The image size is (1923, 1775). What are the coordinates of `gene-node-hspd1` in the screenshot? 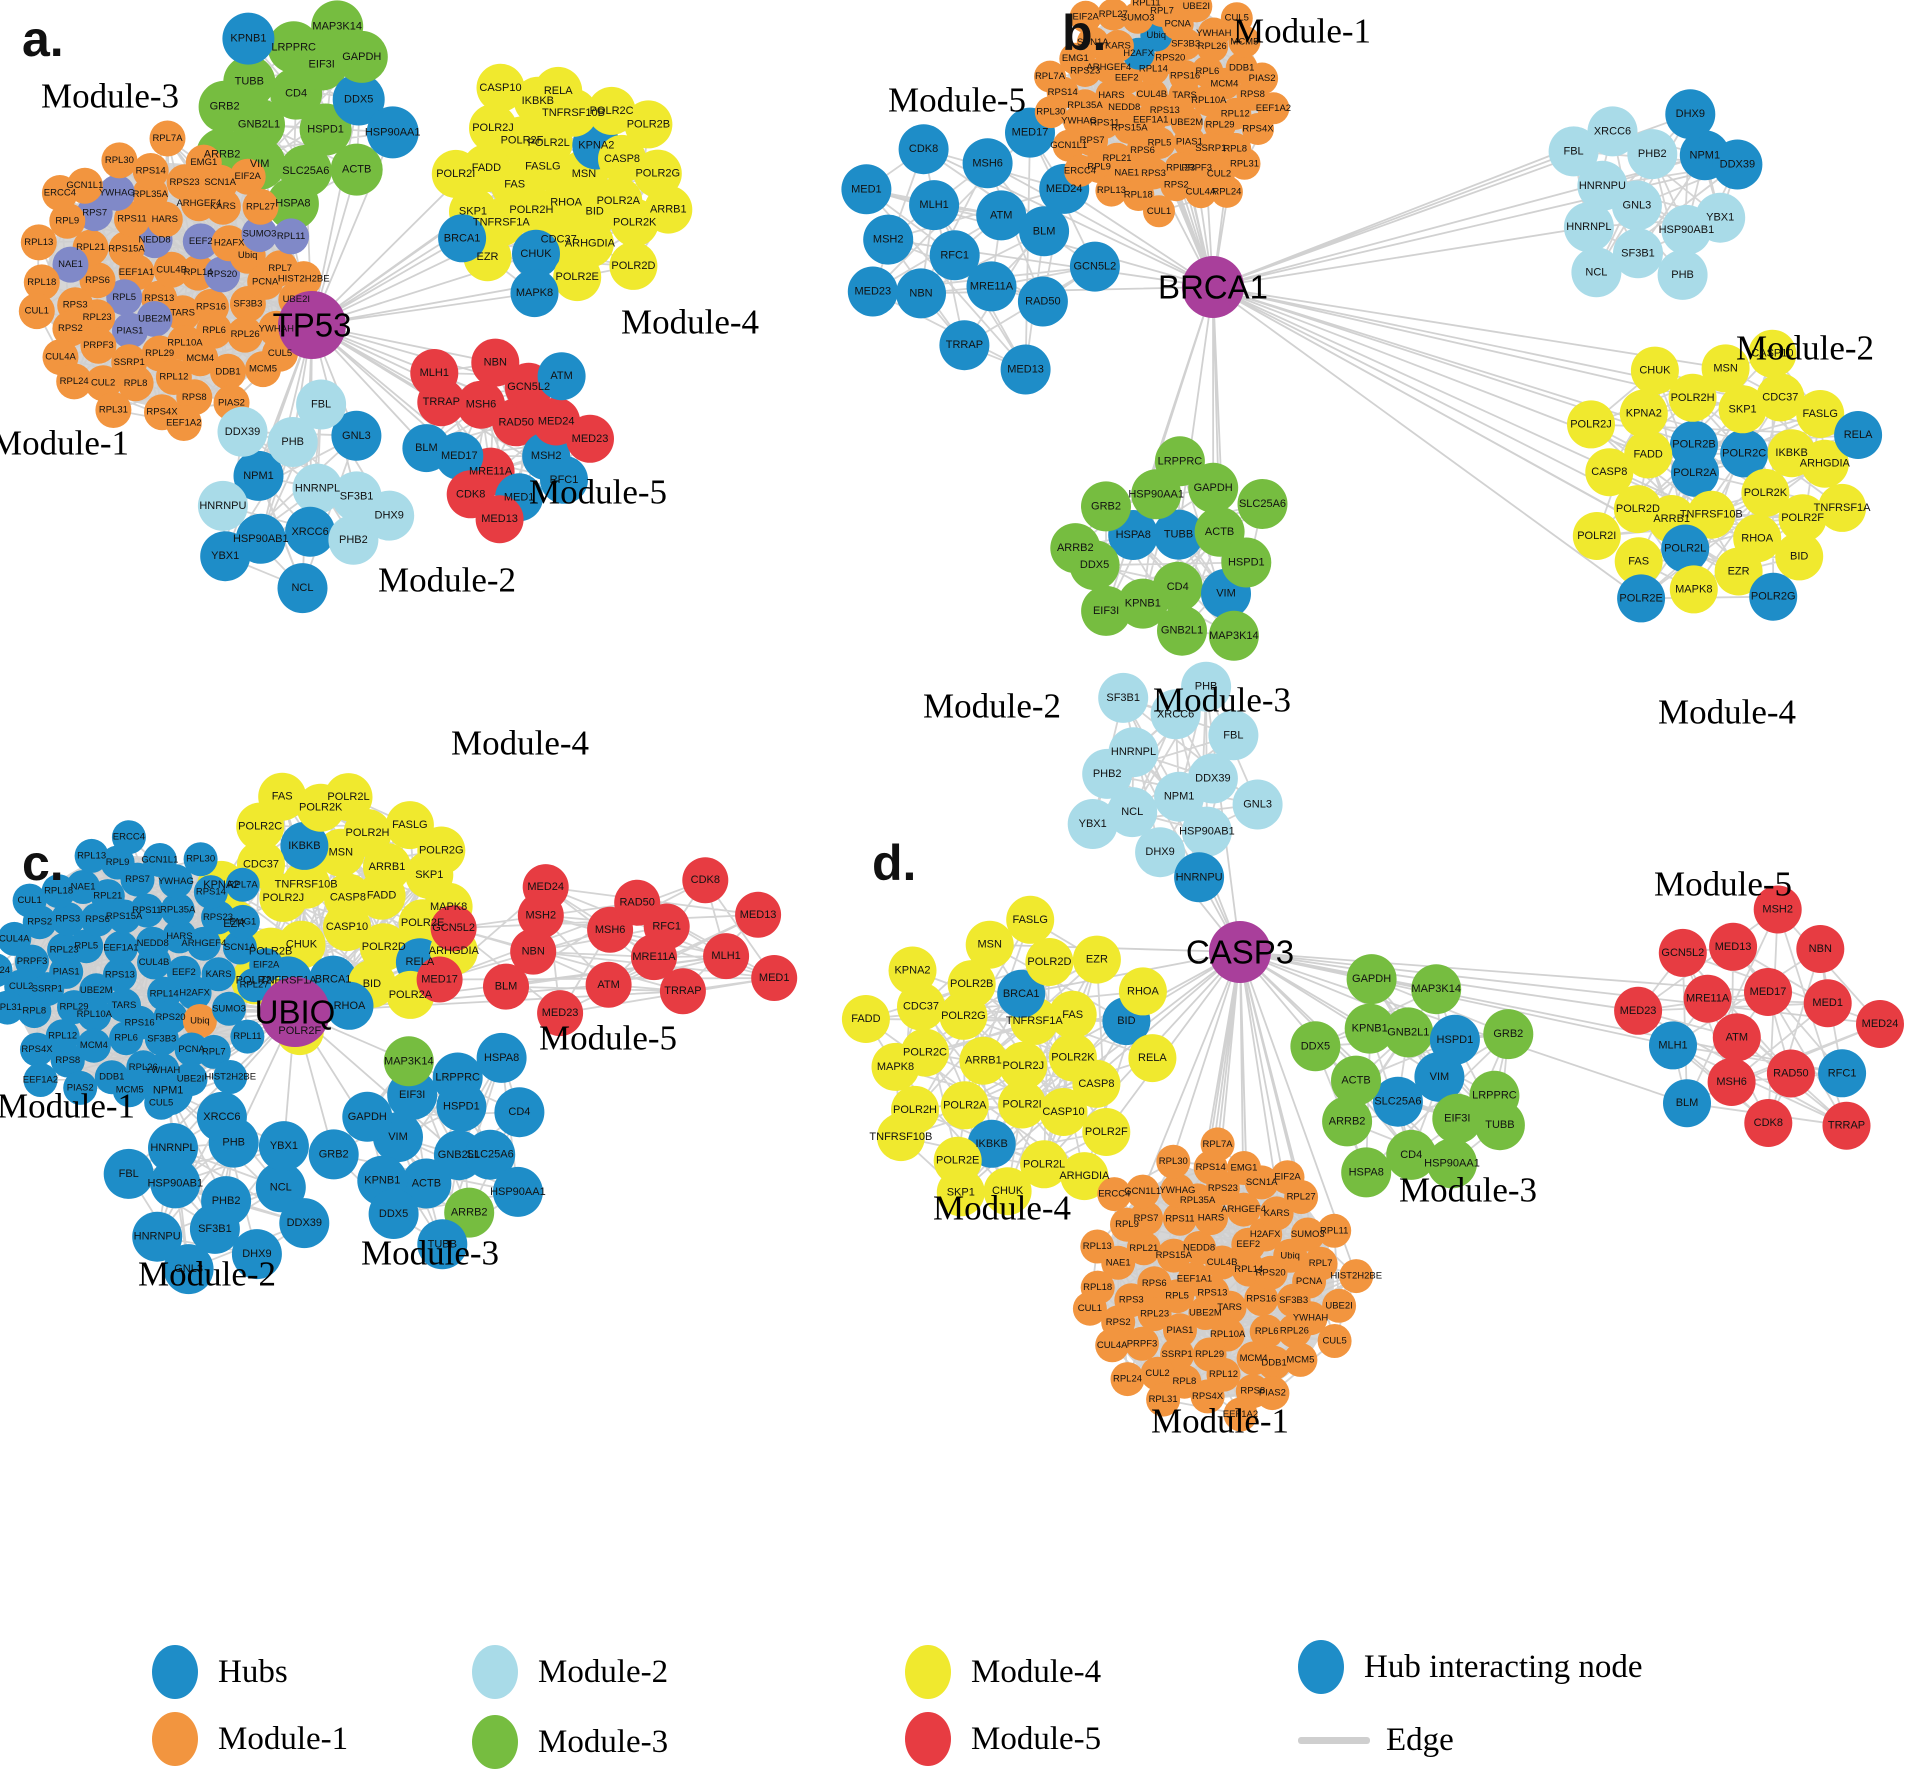 It's located at (1454, 1039).